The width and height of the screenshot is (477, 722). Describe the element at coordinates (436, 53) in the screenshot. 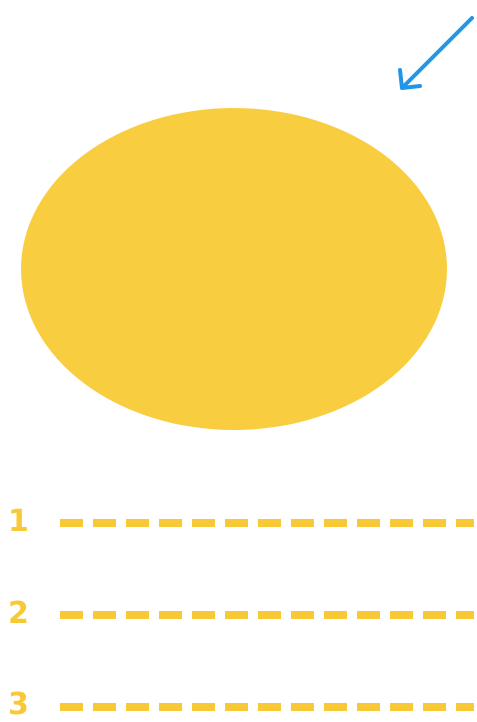

I see `diagonal-arrow-icon` at that location.